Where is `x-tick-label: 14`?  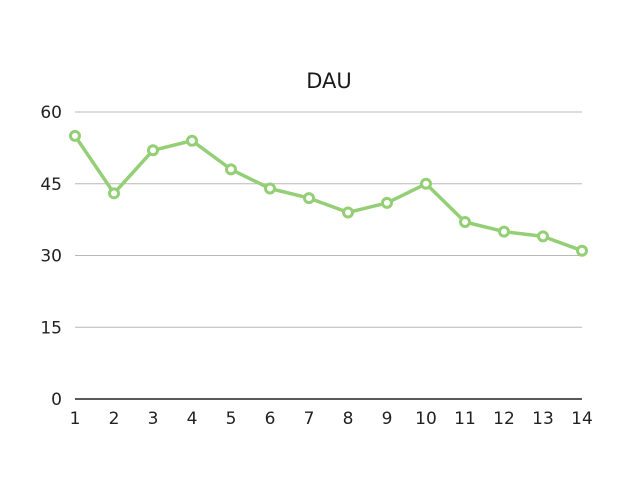 x-tick-label: 14 is located at coordinates (582, 419).